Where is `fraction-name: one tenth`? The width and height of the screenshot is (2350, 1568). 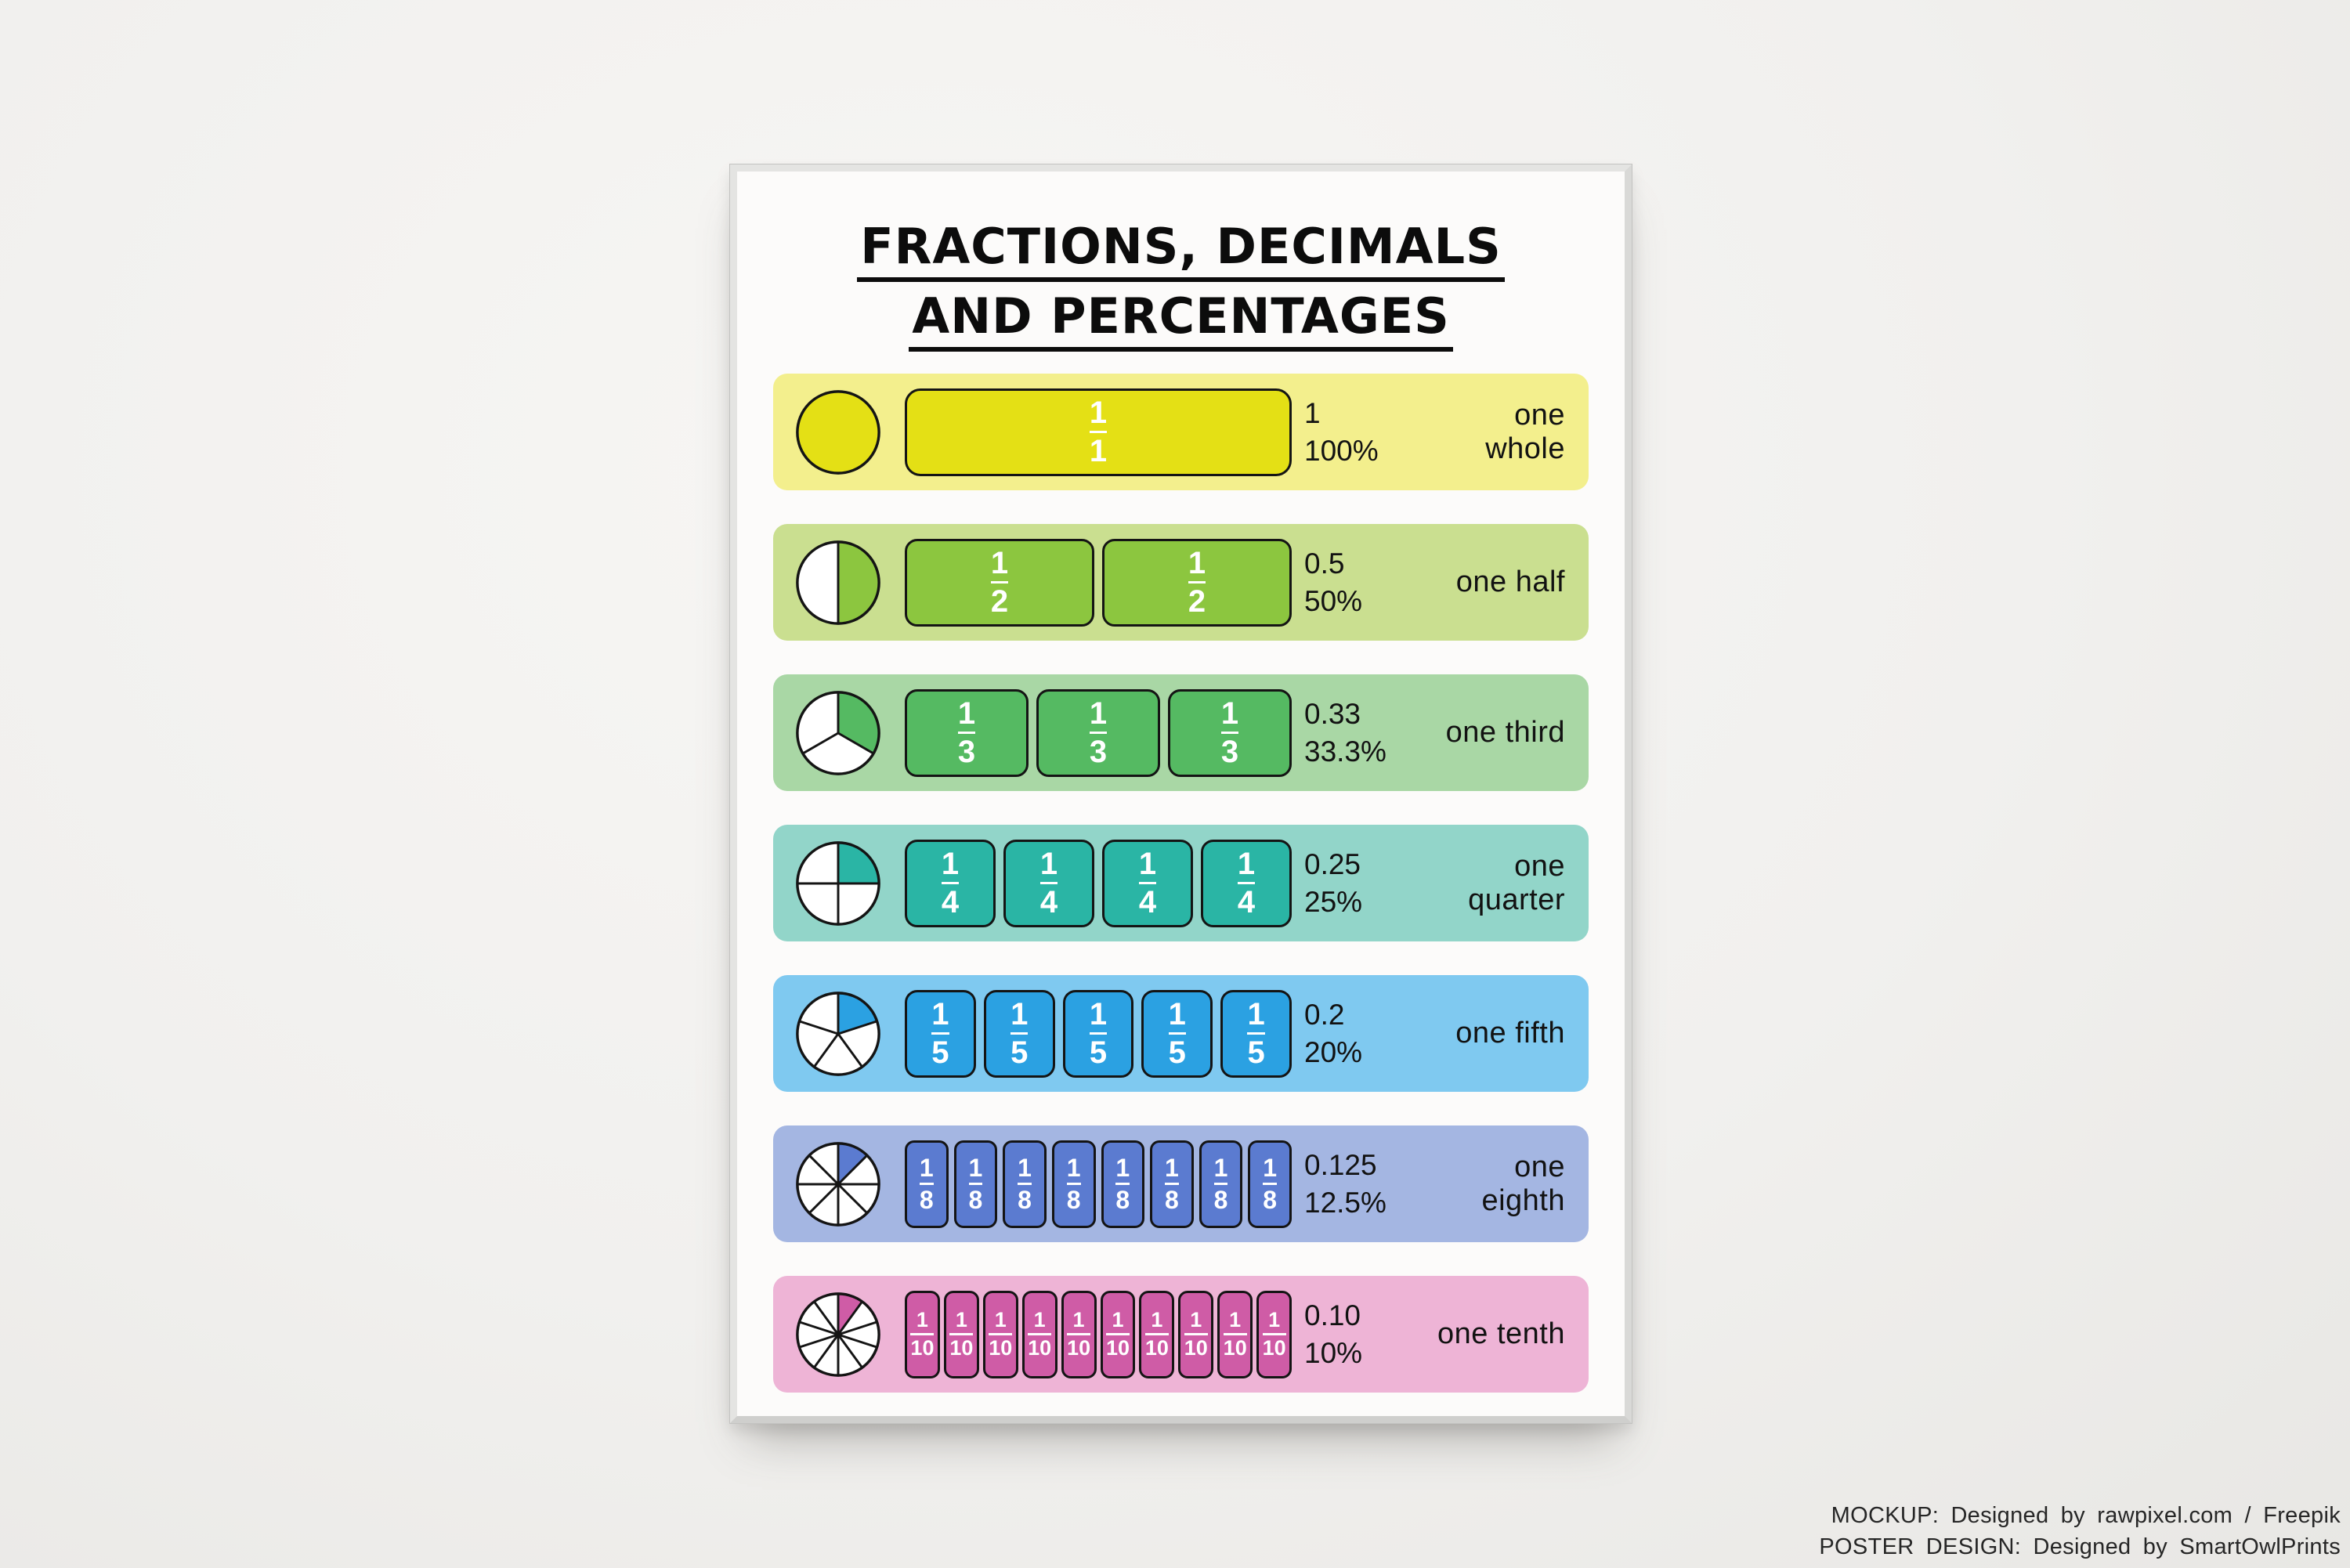
fraction-name: one tenth is located at coordinates (1501, 1334).